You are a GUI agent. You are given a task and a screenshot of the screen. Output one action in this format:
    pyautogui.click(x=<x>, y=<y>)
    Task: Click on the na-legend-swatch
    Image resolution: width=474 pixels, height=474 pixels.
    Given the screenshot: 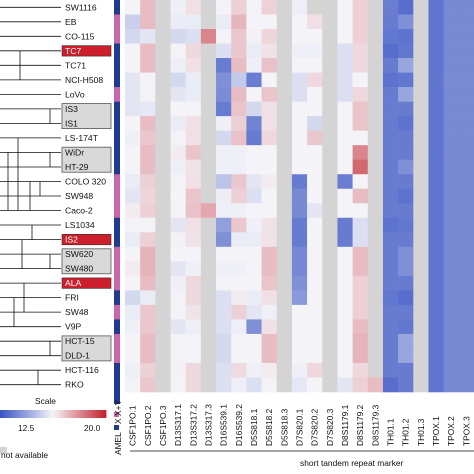 What is the action you would take?
    pyautogui.click(x=3, y=450)
    